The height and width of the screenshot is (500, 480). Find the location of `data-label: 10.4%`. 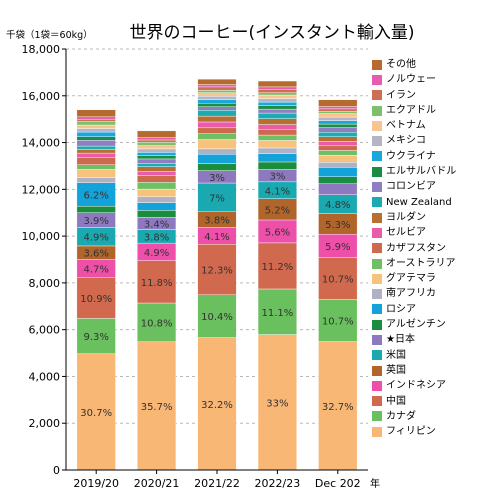

data-label: 10.4% is located at coordinates (217, 317).